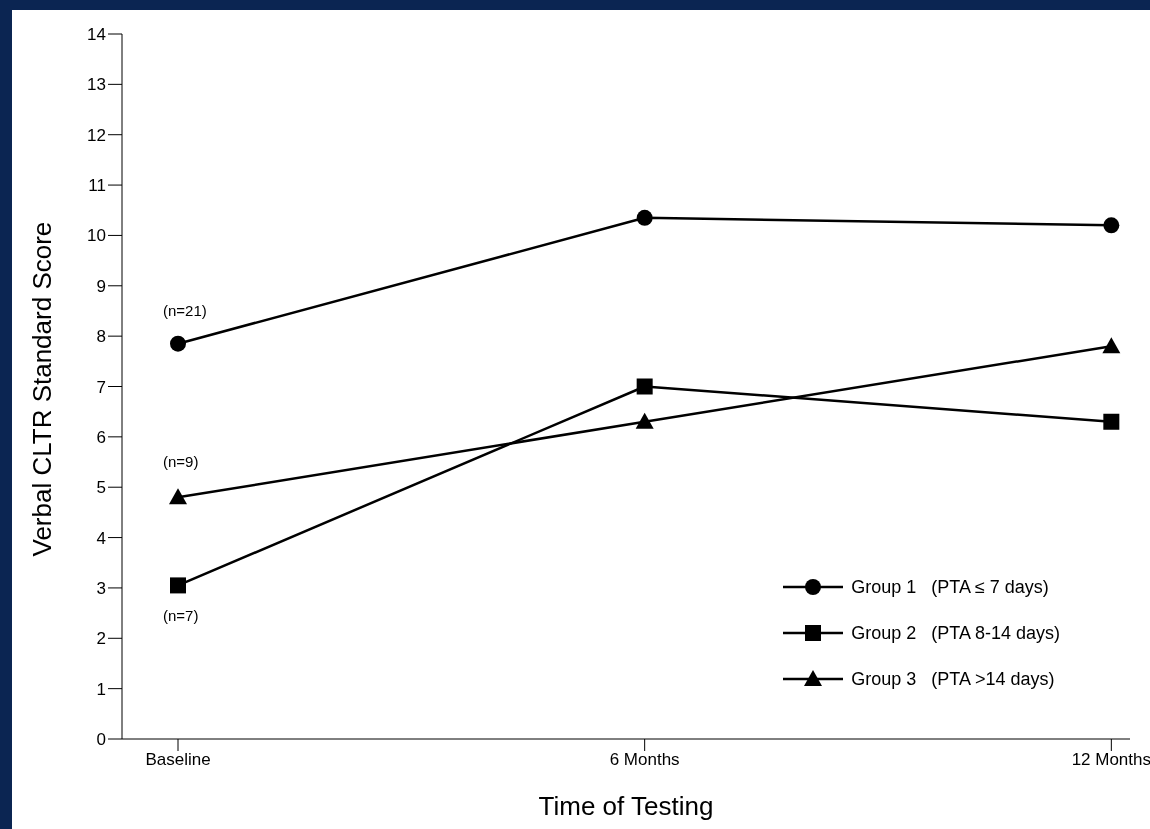 Image resolution: width=1150 pixels, height=829 pixels. What do you see at coordinates (96, 85) in the screenshot?
I see `y-tick-label: 13` at bounding box center [96, 85].